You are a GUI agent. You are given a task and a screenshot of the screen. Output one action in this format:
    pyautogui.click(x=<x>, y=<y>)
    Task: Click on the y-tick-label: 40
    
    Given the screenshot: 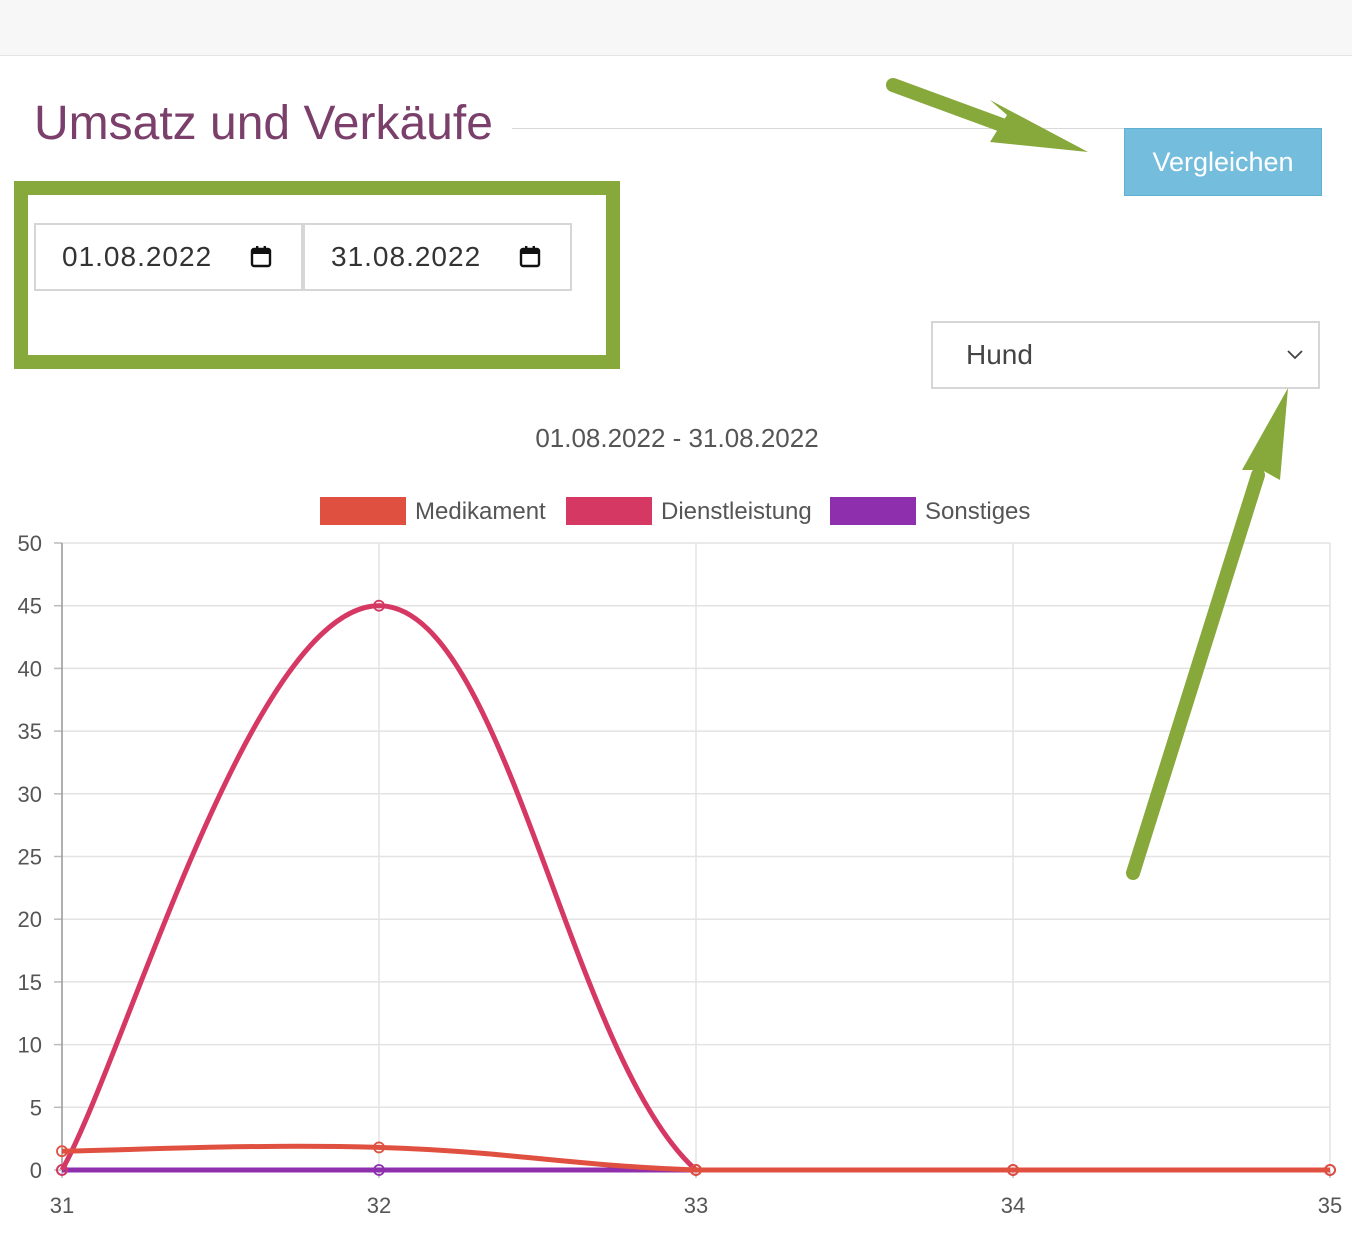 What is the action you would take?
    pyautogui.click(x=30, y=668)
    